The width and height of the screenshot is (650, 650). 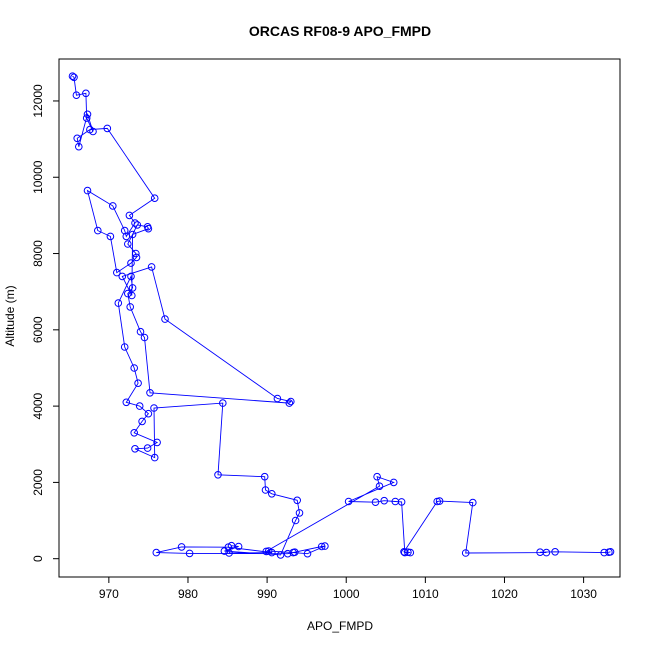 What do you see at coordinates (10, 315) in the screenshot?
I see `y-axis-label: Altitude (m)` at bounding box center [10, 315].